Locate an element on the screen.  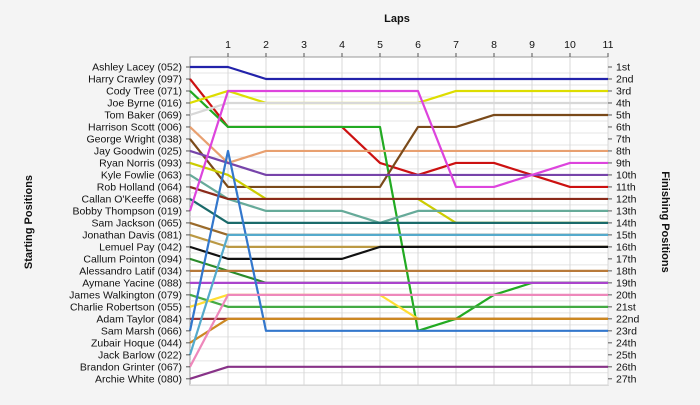
finish-label: 20th is located at coordinates (626, 295).